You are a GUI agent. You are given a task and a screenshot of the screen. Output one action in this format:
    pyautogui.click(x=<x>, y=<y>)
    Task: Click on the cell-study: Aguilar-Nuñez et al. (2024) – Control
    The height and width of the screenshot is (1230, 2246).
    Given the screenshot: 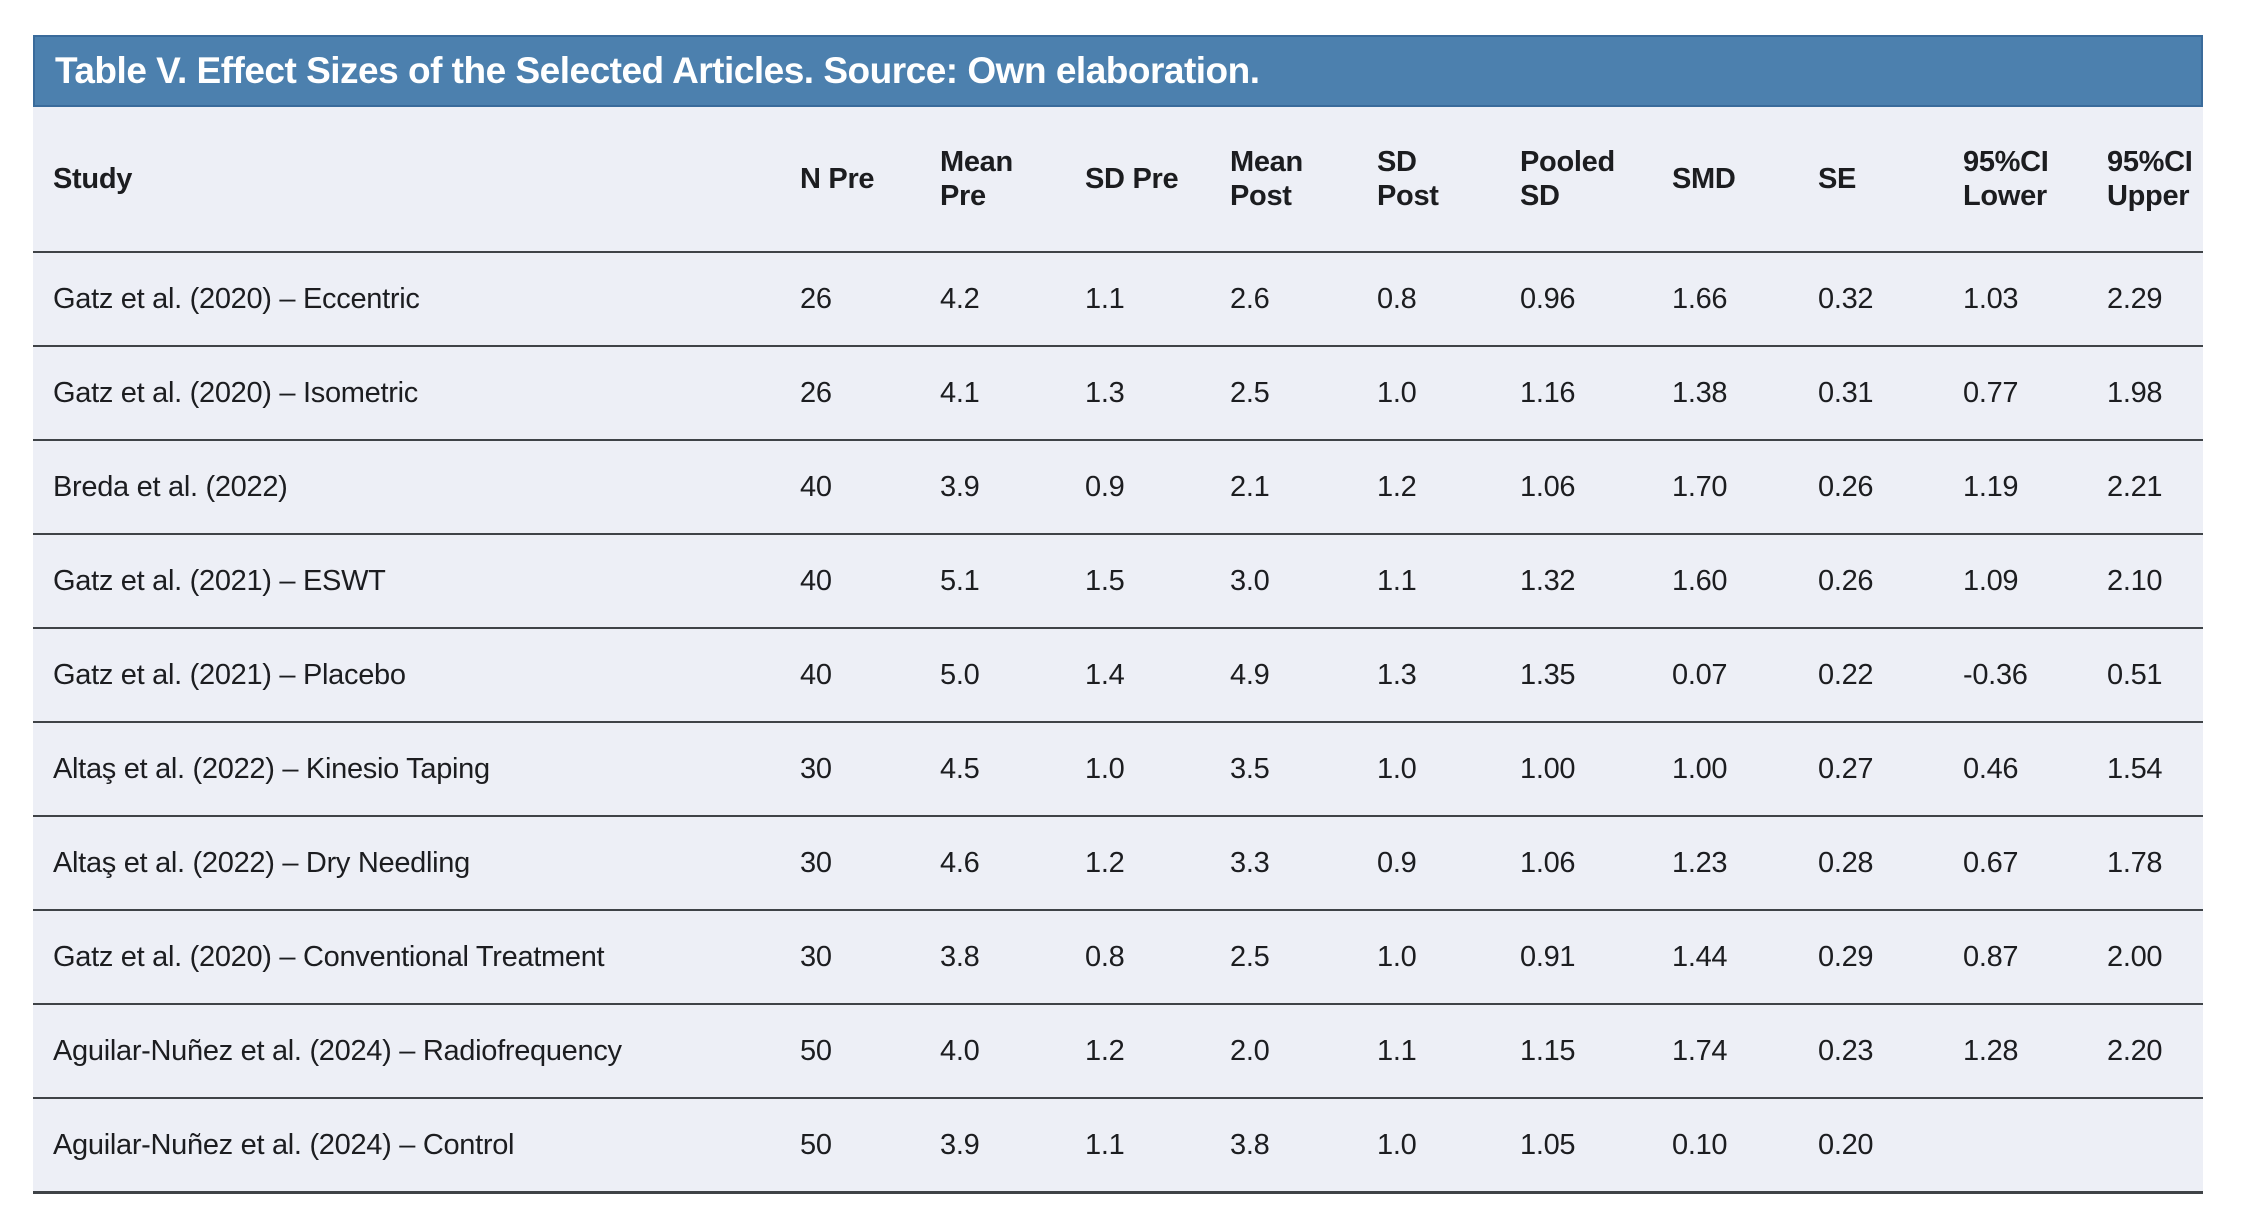 What is the action you would take?
    pyautogui.click(x=416, y=1145)
    